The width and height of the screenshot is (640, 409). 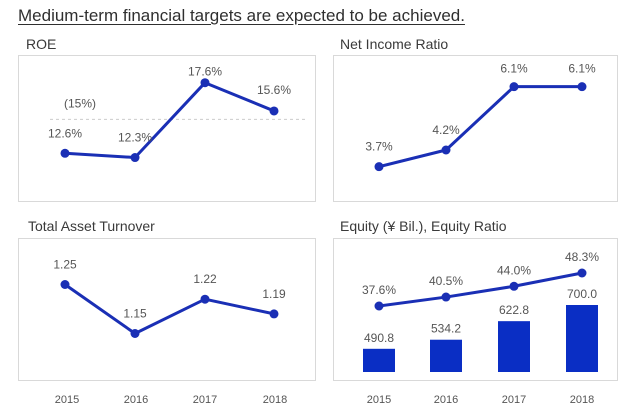 What do you see at coordinates (379, 400) in the screenshot?
I see `year-label-right: 2015` at bounding box center [379, 400].